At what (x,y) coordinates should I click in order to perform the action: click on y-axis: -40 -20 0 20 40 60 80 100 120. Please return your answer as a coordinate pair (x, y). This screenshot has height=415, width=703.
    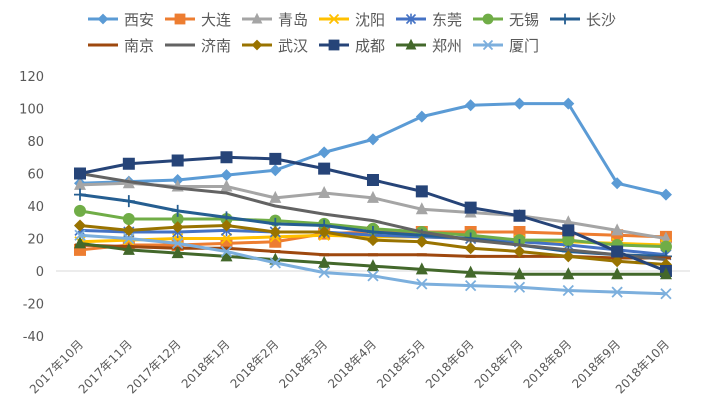
    Looking at the image, I should click on (31, 207).